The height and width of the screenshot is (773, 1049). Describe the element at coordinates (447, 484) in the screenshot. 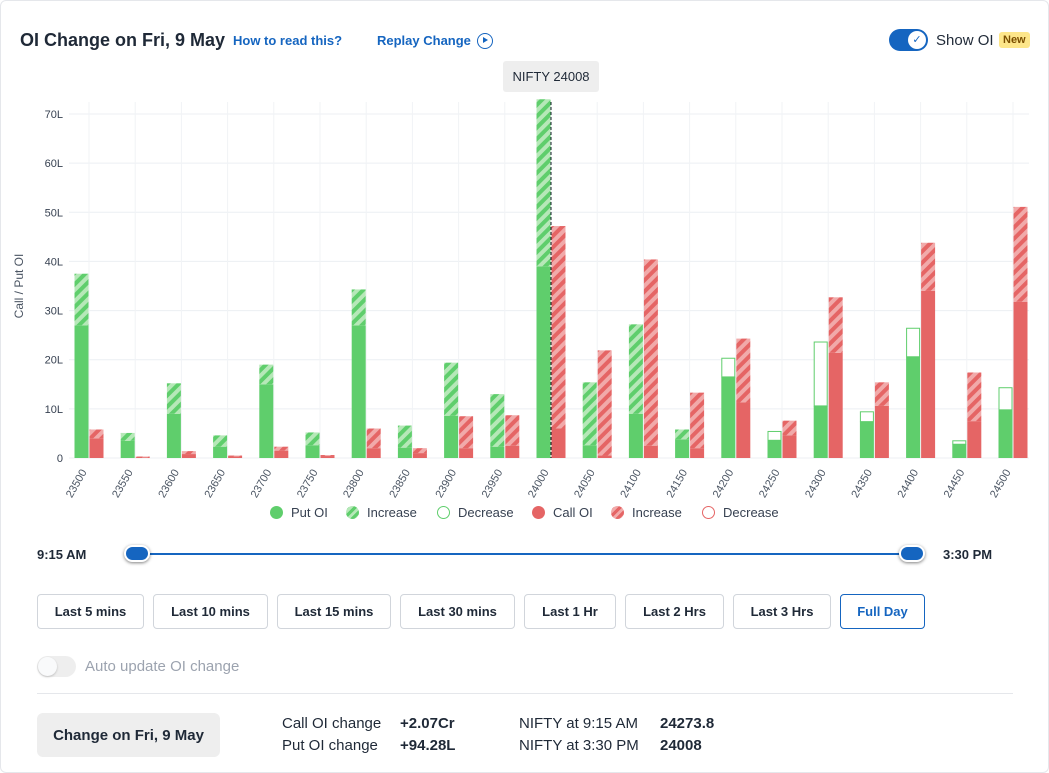

I see `x-tick-label: 23900` at that location.